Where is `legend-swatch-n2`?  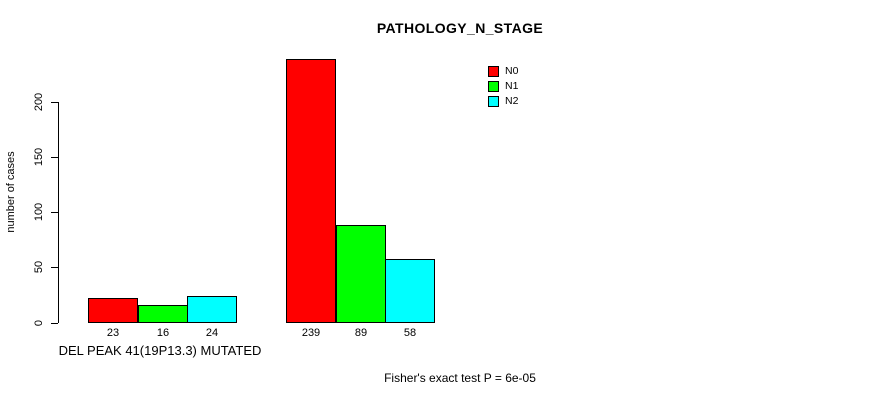 legend-swatch-n2 is located at coordinates (493, 101).